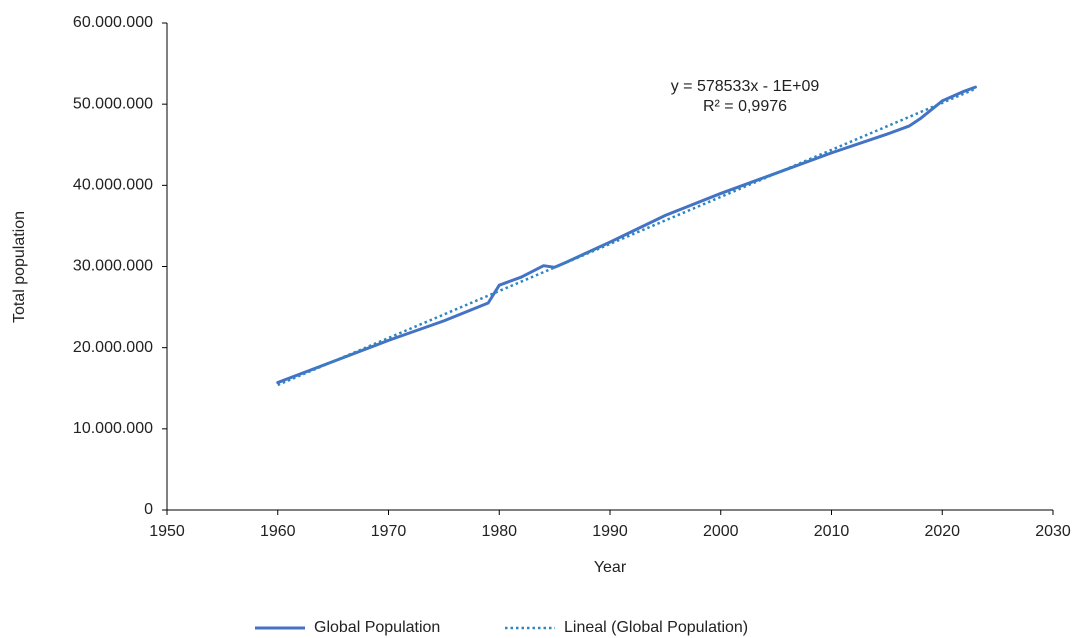  I want to click on x-tick-label: 1980, so click(499, 531).